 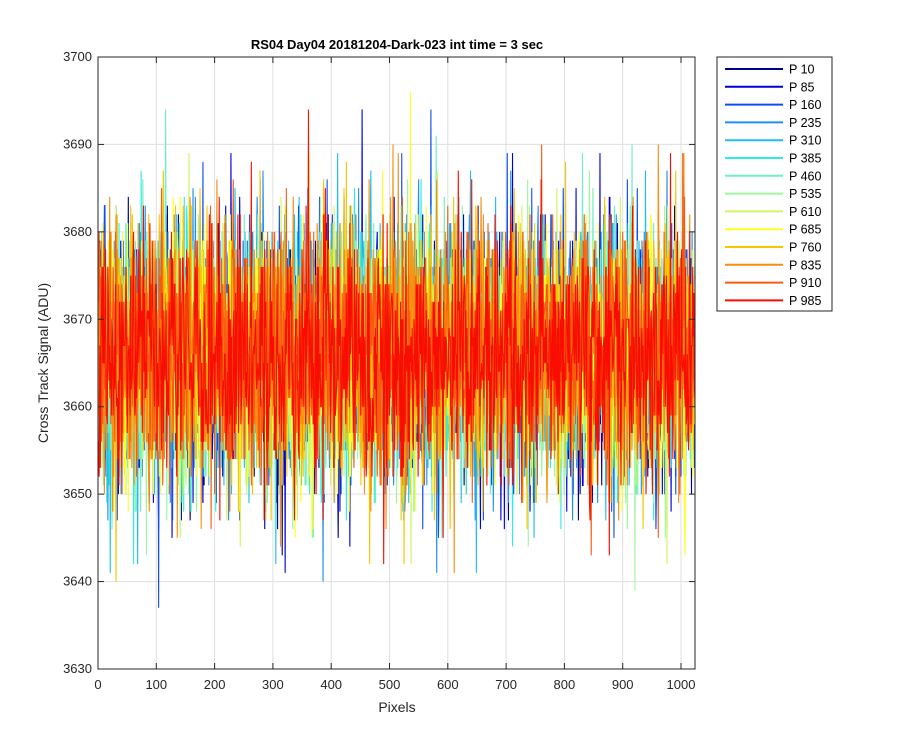 What do you see at coordinates (565, 684) in the screenshot?
I see `x-tick-label: 800` at bounding box center [565, 684].